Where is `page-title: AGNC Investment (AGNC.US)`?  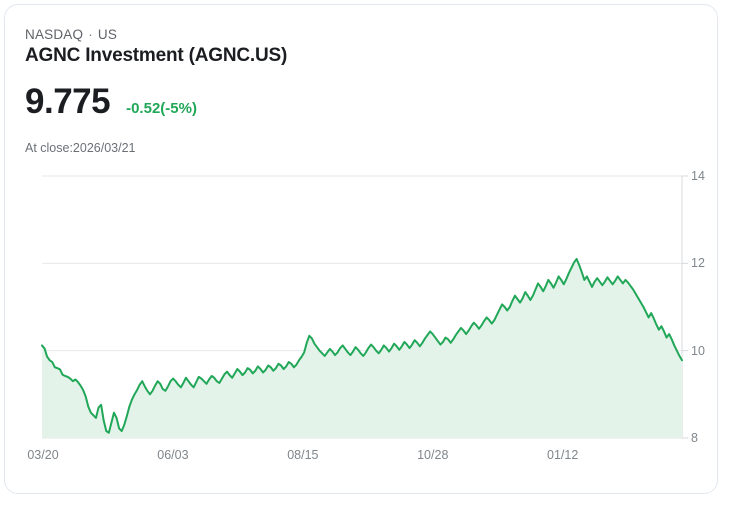 page-title: AGNC Investment (AGNC.US) is located at coordinates (156, 55).